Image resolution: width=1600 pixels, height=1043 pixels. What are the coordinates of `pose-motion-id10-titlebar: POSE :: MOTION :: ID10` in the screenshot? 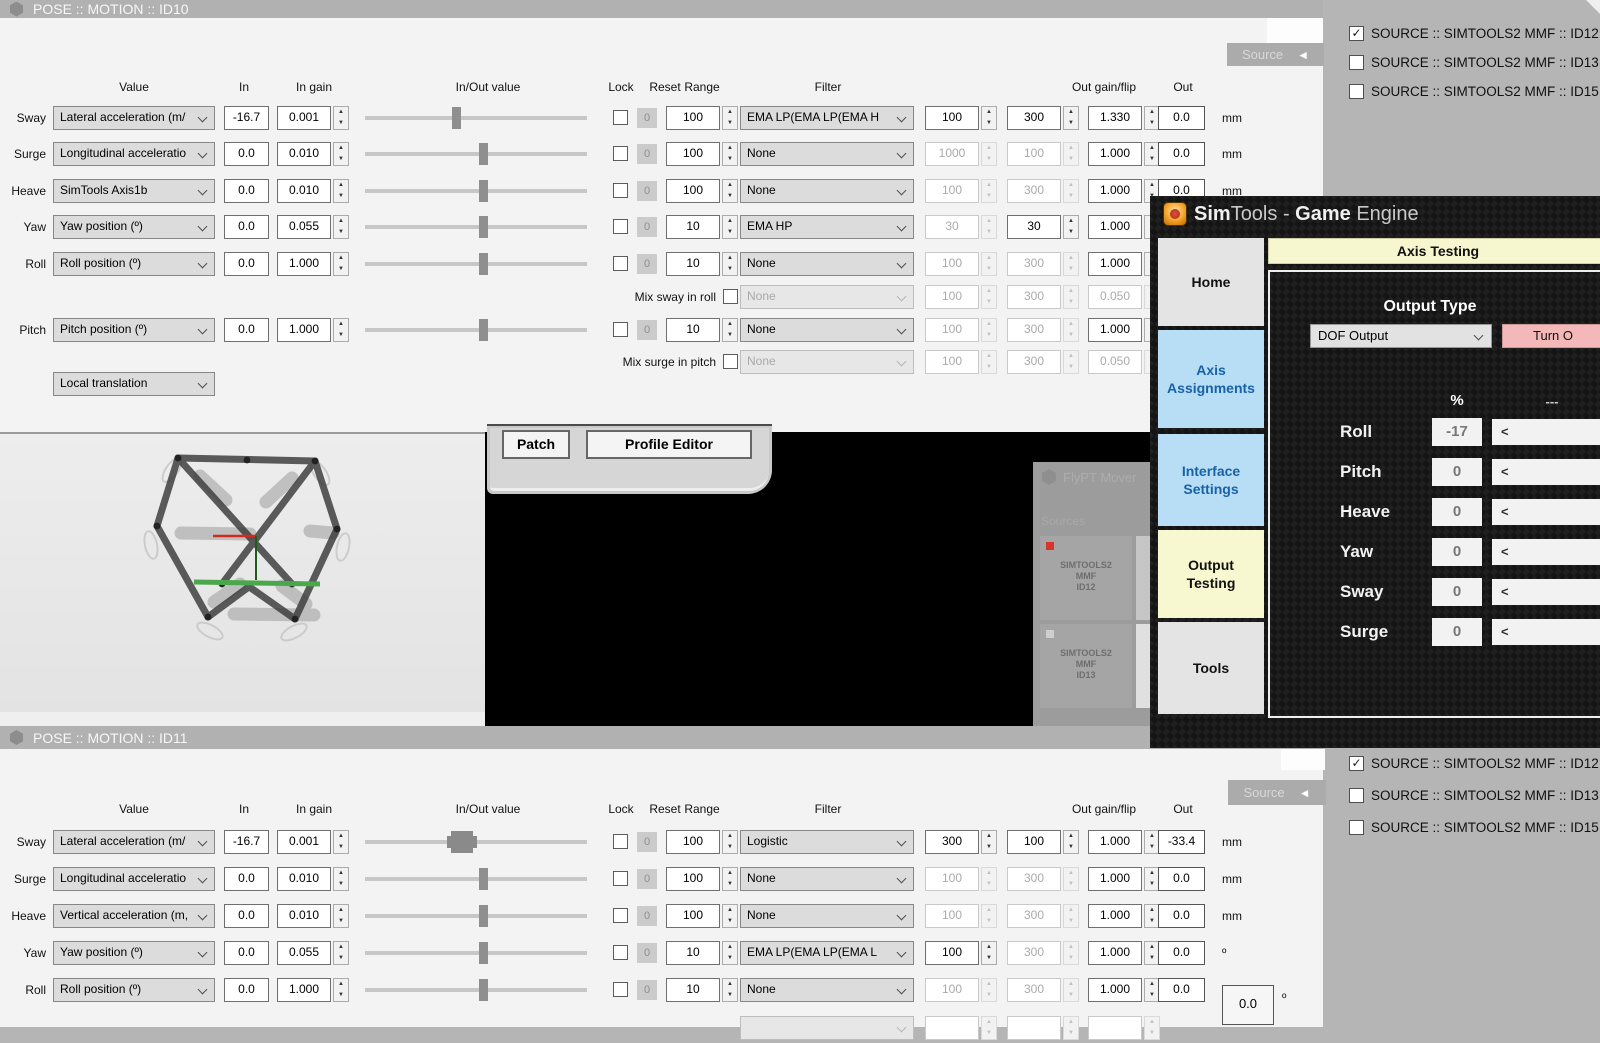 It's located at (661, 9).